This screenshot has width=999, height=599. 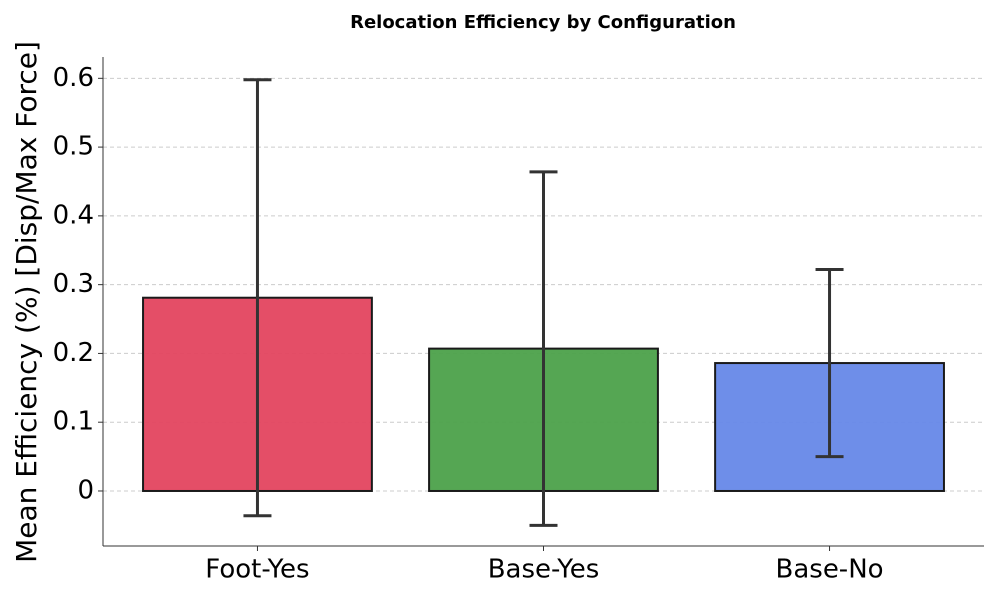 I want to click on y-axis-label: Mean Efficiency (%) [Disp/Max Force], so click(x=26, y=302).